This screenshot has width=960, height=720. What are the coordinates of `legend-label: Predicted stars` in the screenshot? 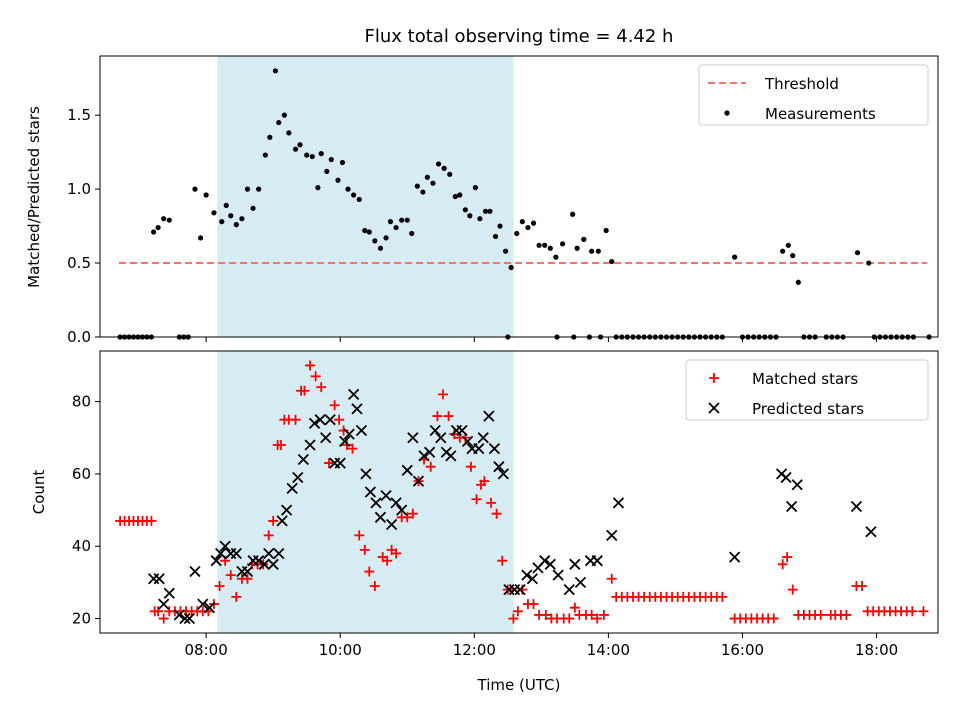 It's located at (808, 409).